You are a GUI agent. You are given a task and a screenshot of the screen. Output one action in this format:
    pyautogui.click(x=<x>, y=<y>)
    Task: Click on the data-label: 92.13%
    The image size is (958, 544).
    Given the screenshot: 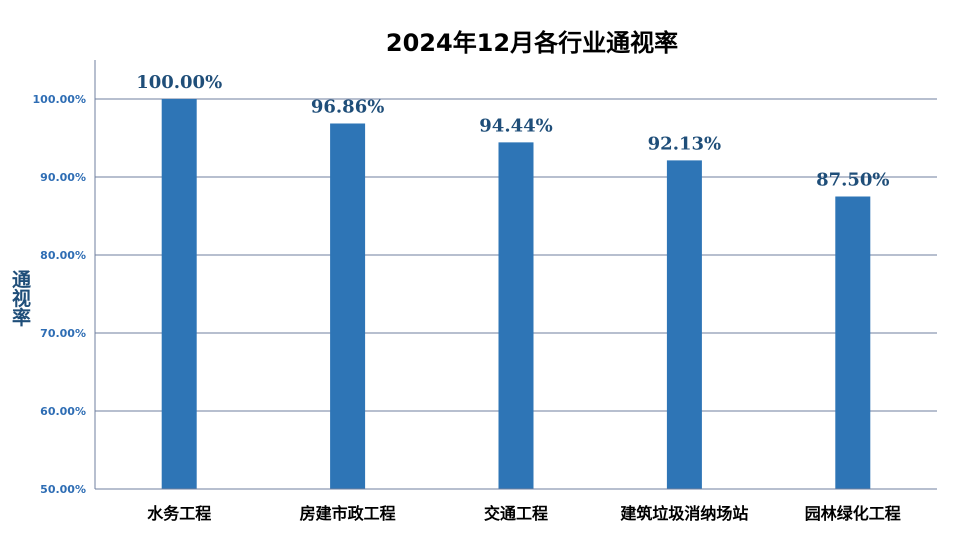 What is the action you would take?
    pyautogui.click(x=684, y=143)
    